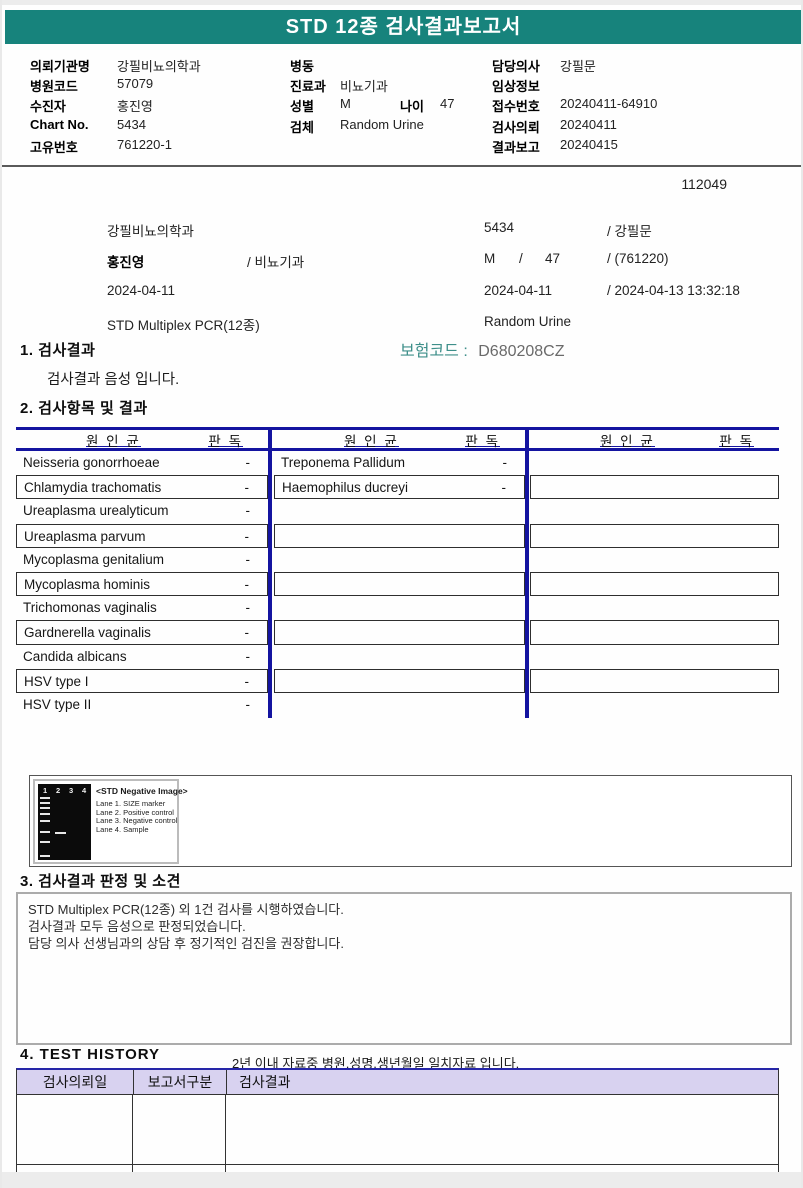  I want to click on summary-patient: 홍진영, so click(126, 262).